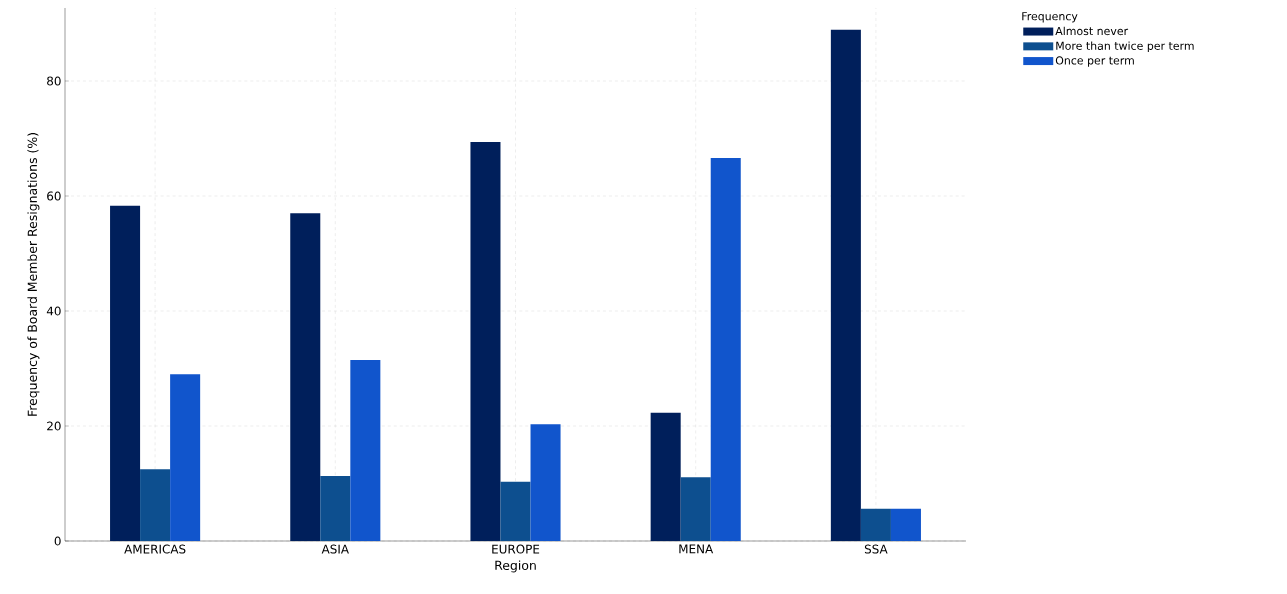 The height and width of the screenshot is (594, 1287). What do you see at coordinates (54, 426) in the screenshot?
I see `y-tick-label: 20` at bounding box center [54, 426].